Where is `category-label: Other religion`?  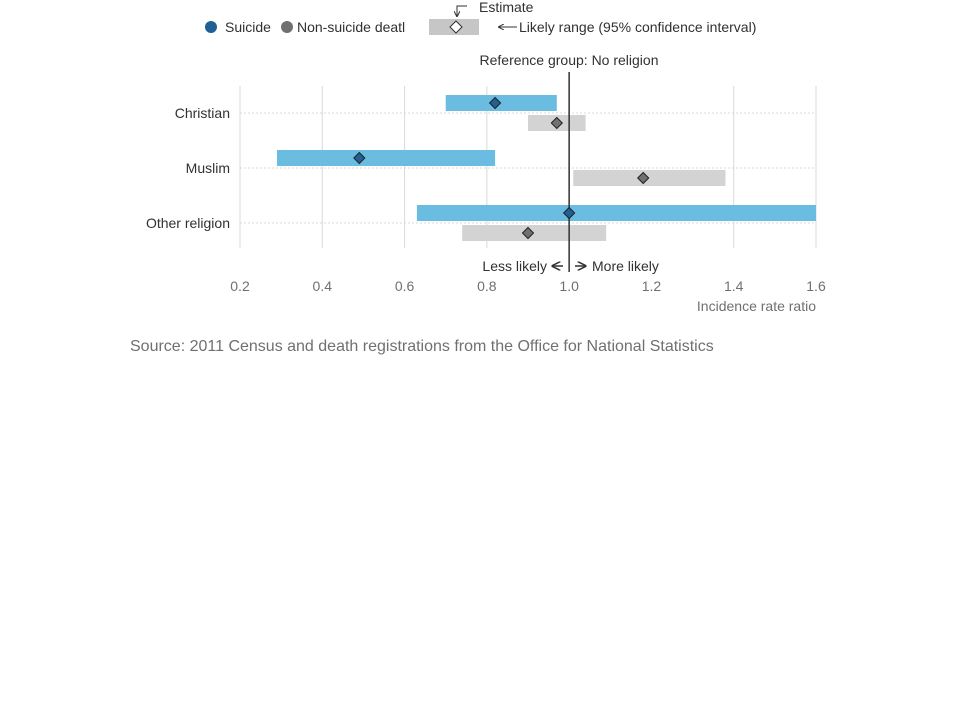 category-label: Other religion is located at coordinates (188, 223).